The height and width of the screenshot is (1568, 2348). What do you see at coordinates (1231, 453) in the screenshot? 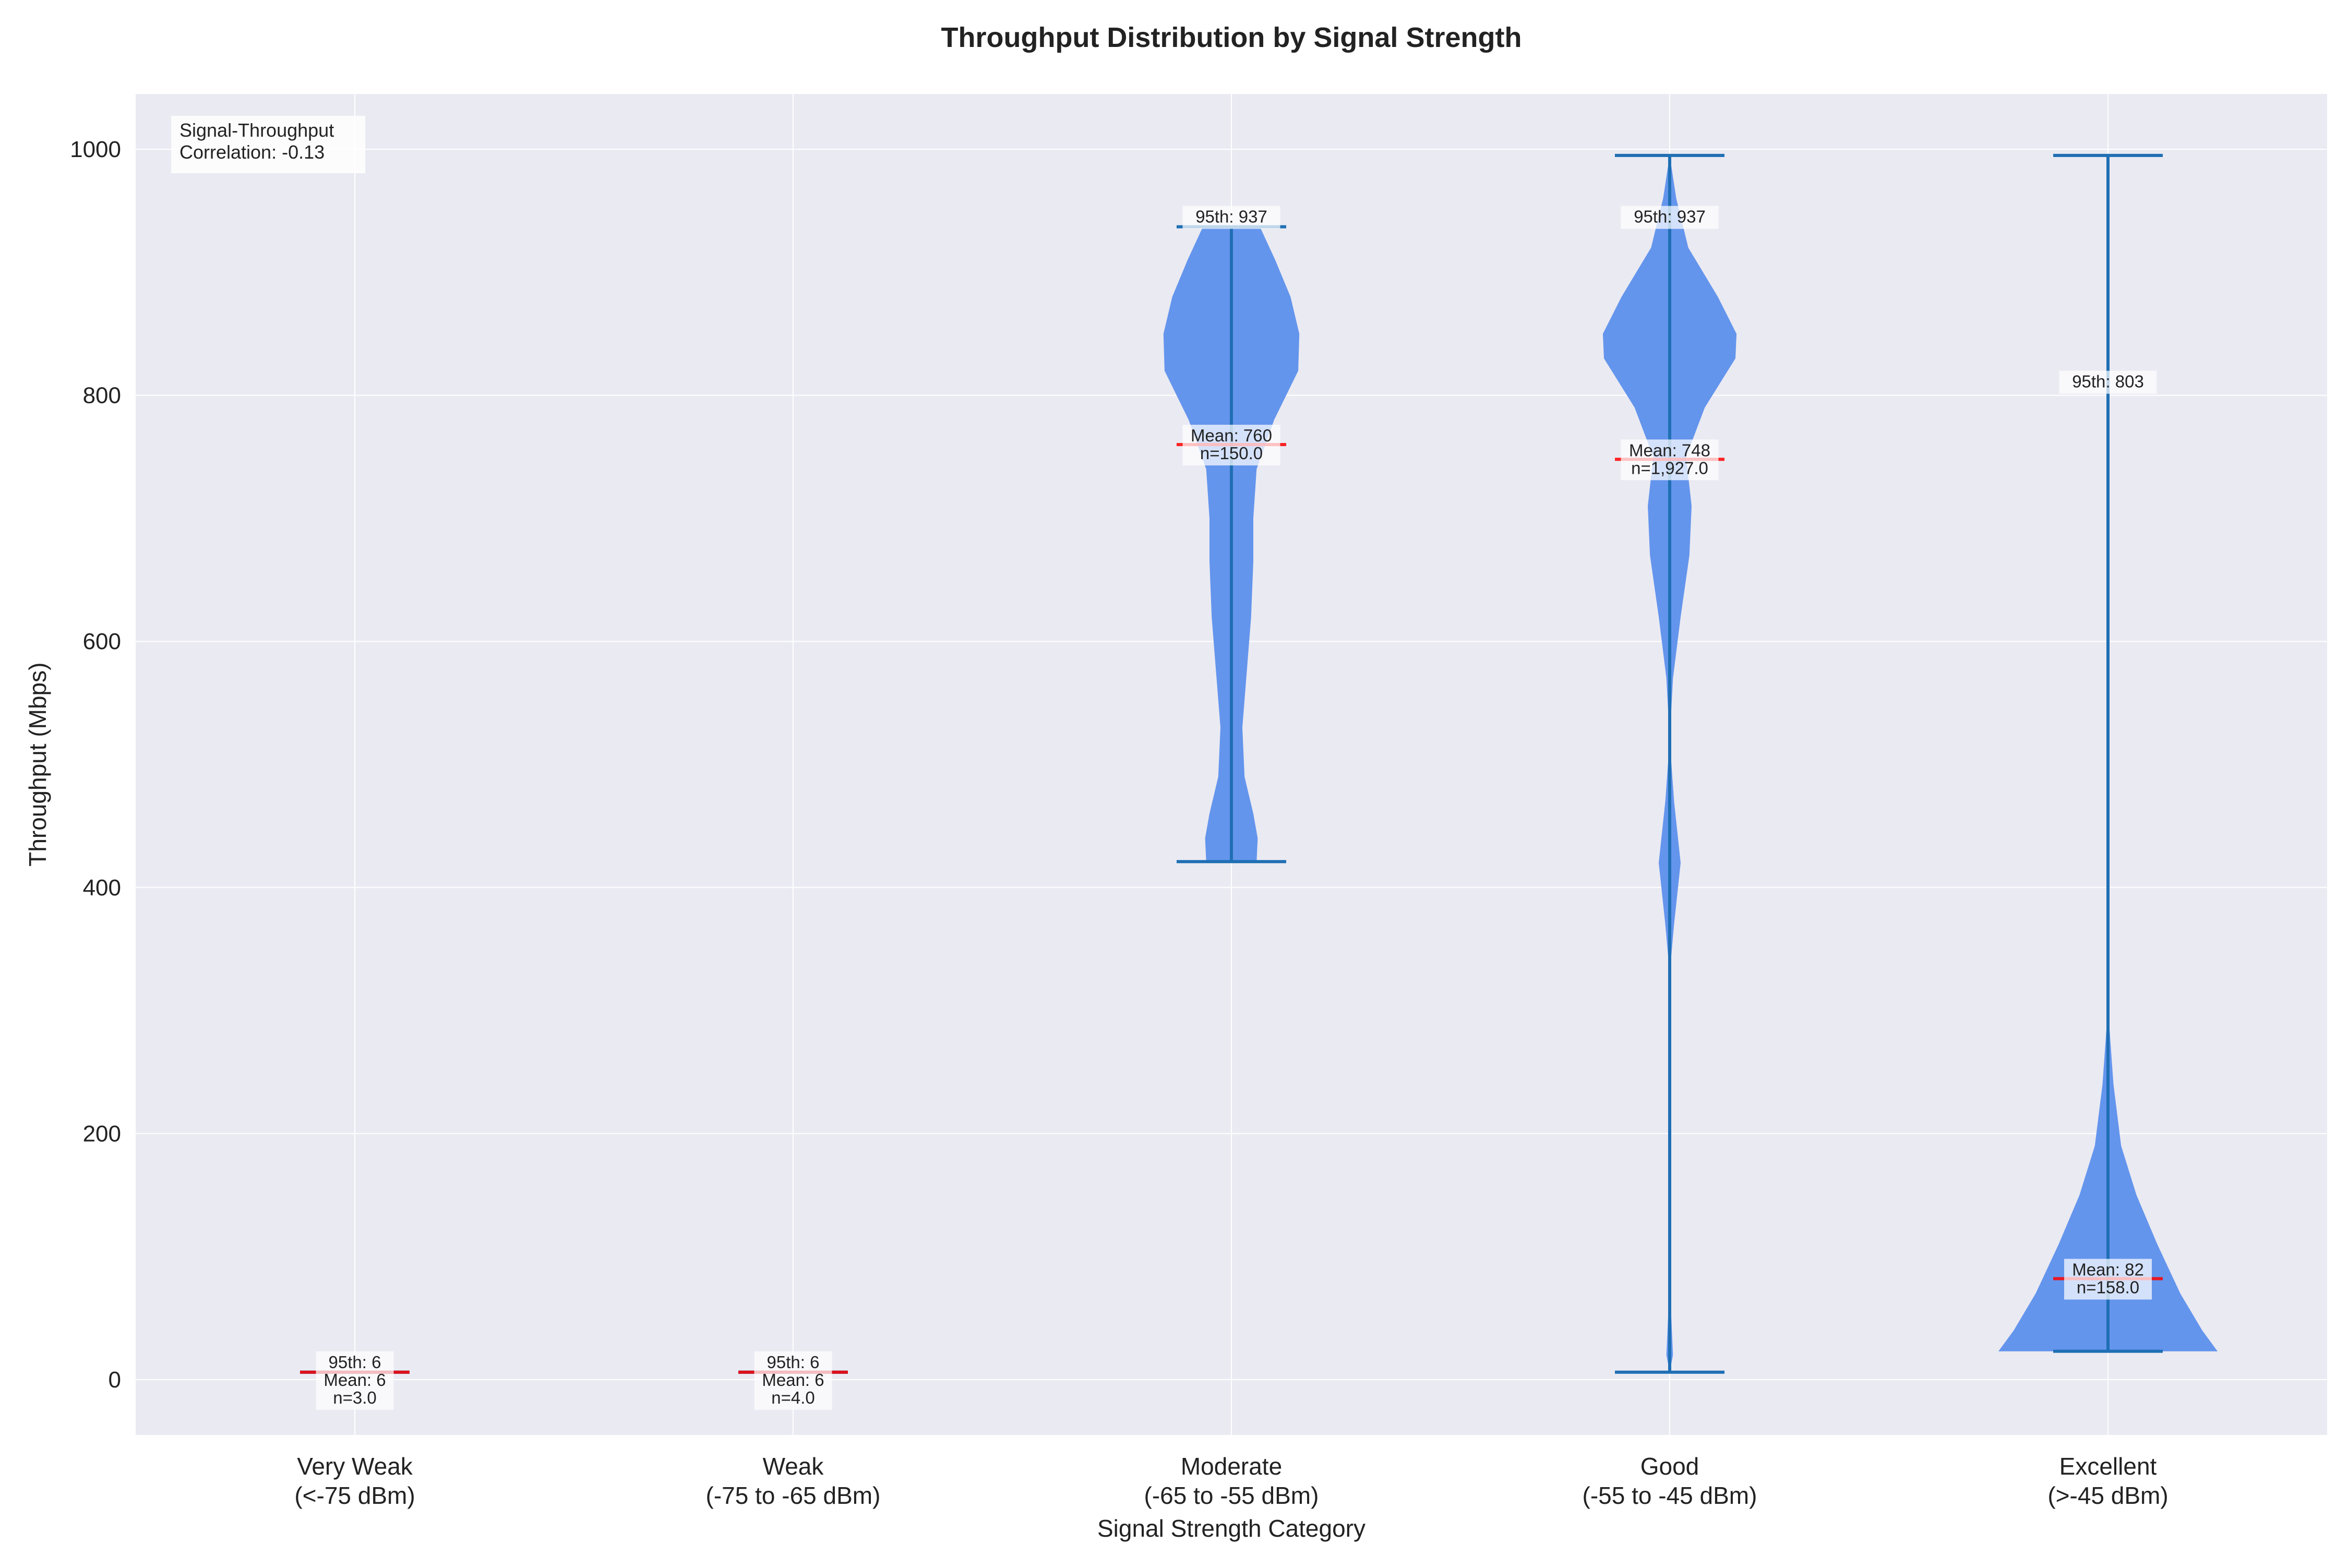
I see `mean-n-label: n=150.0` at bounding box center [1231, 453].